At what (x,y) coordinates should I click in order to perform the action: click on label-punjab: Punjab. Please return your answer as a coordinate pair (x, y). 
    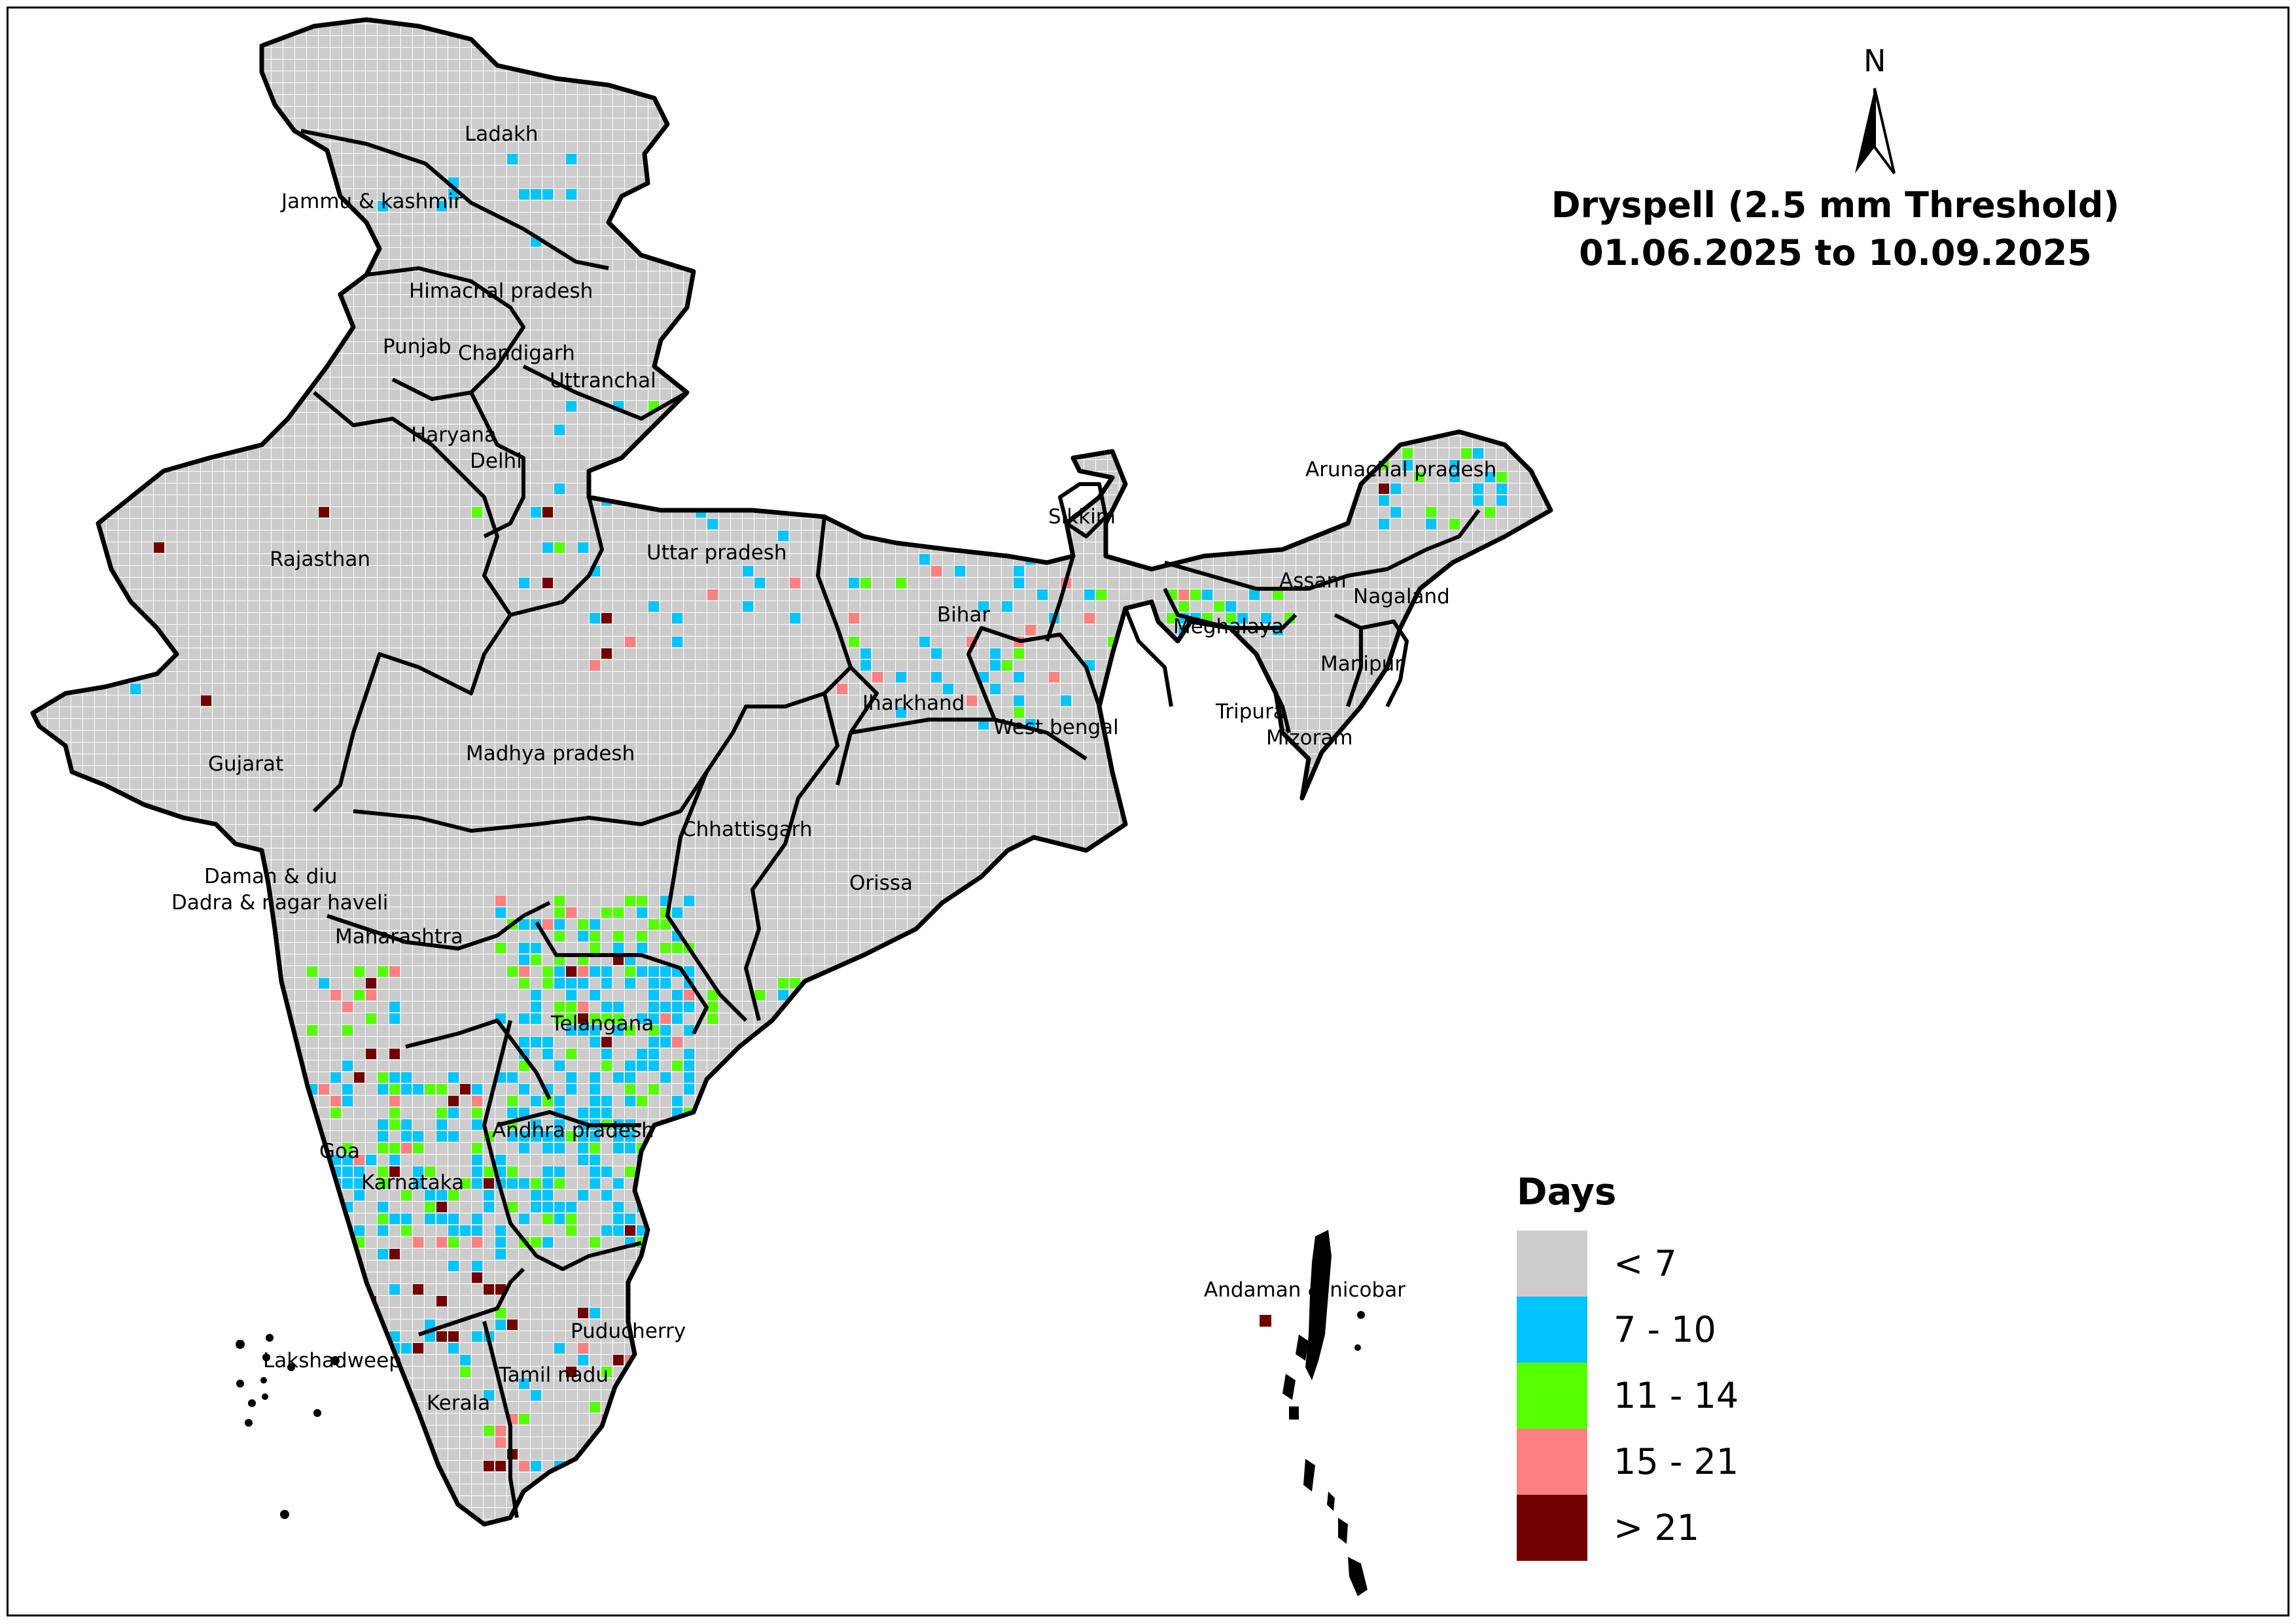
    Looking at the image, I should click on (417, 347).